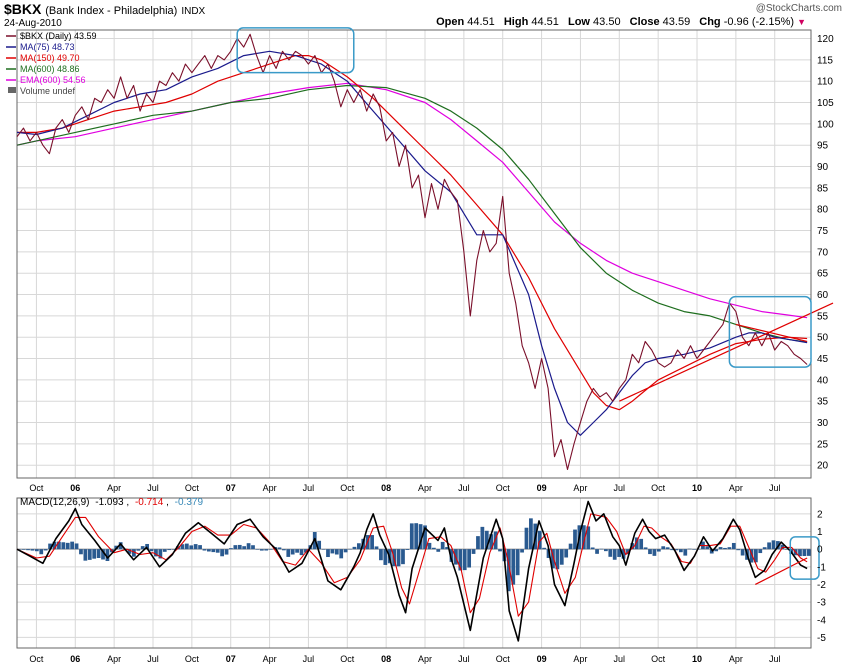  What do you see at coordinates (781, 571) in the screenshot?
I see `macd-trendline` at bounding box center [781, 571].